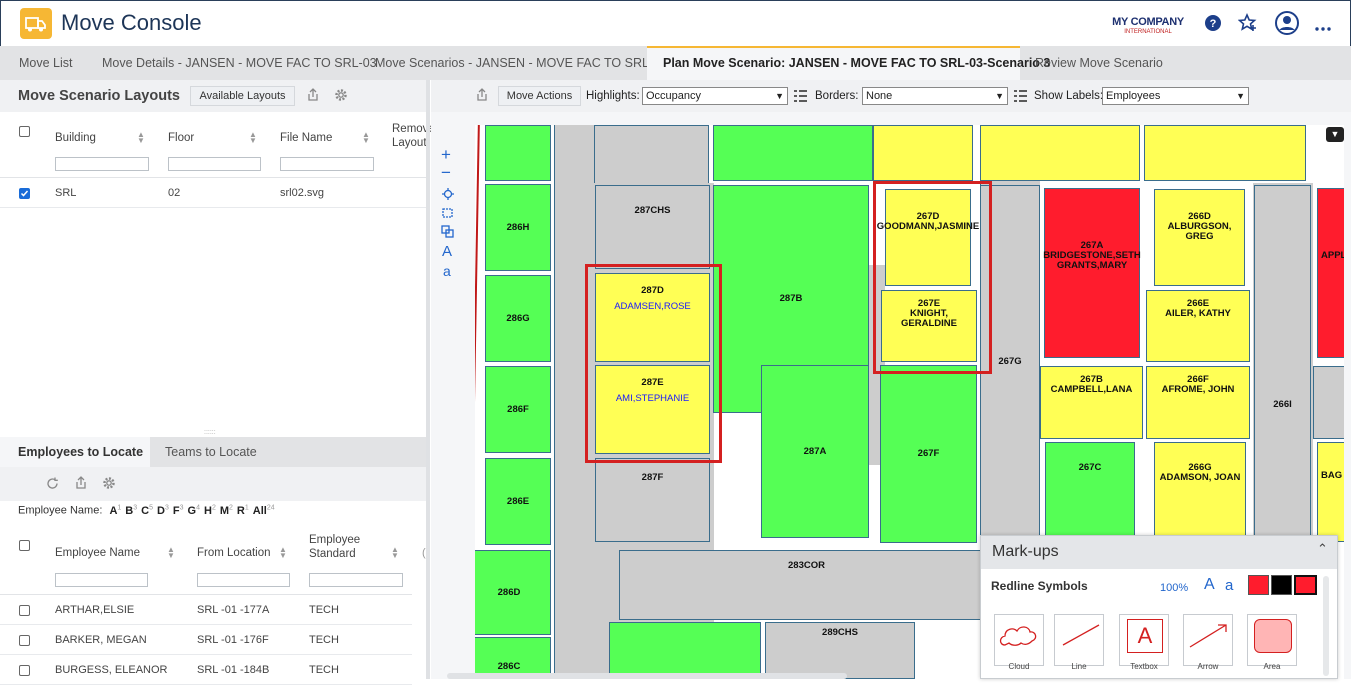 The height and width of the screenshot is (685, 1351). I want to click on room-286c: 286C, so click(513, 658).